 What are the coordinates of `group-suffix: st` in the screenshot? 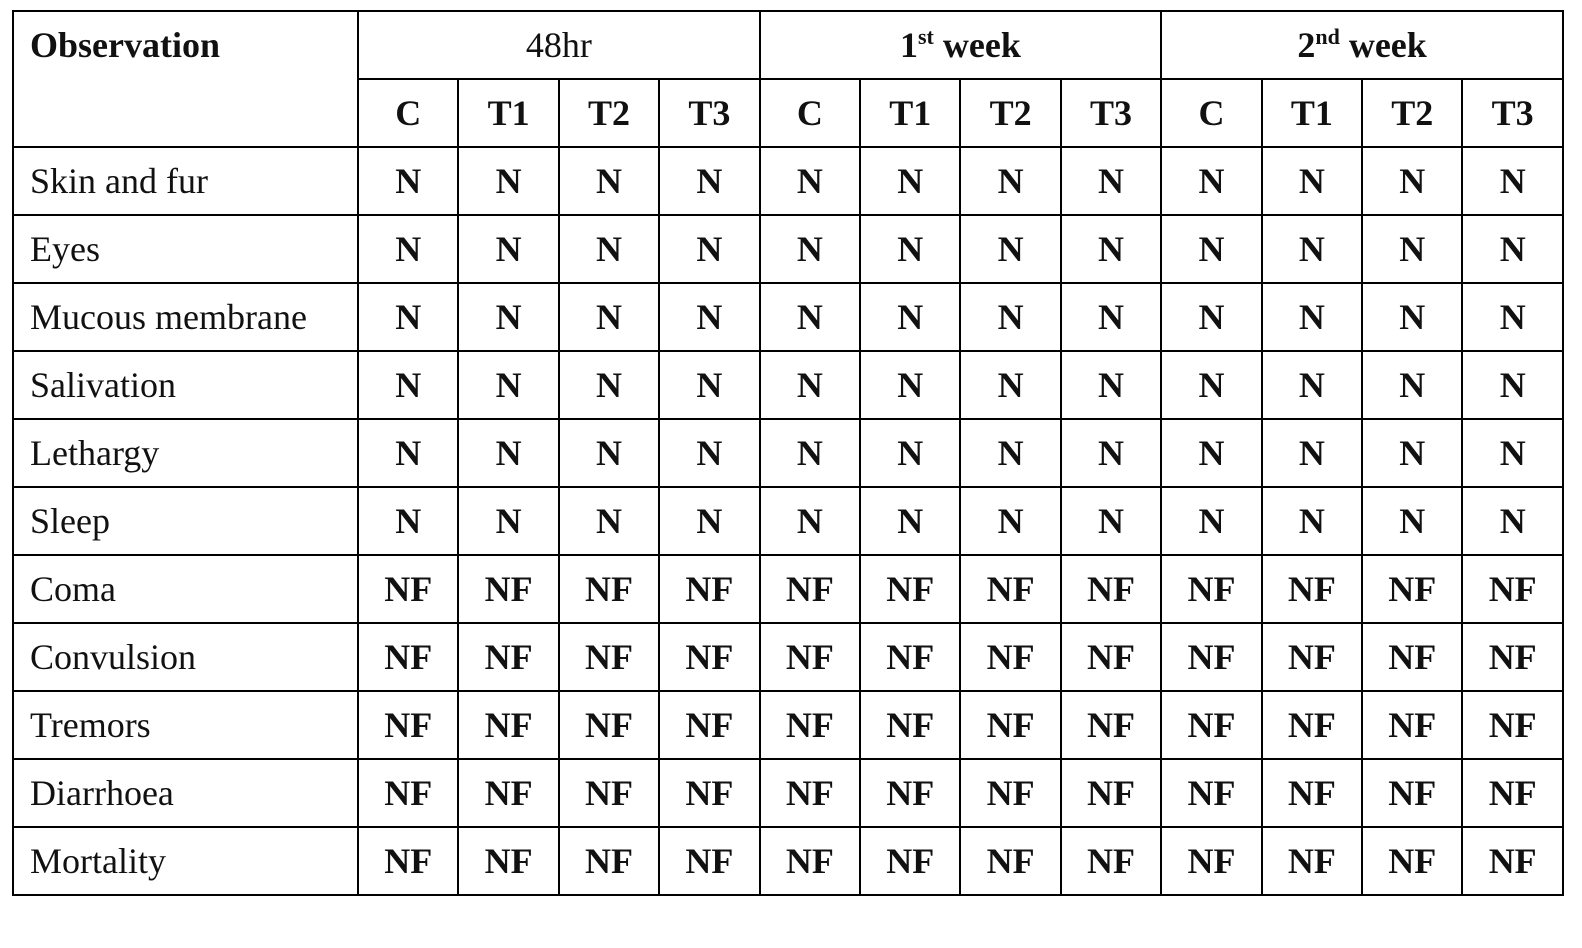 It's located at (926, 36).